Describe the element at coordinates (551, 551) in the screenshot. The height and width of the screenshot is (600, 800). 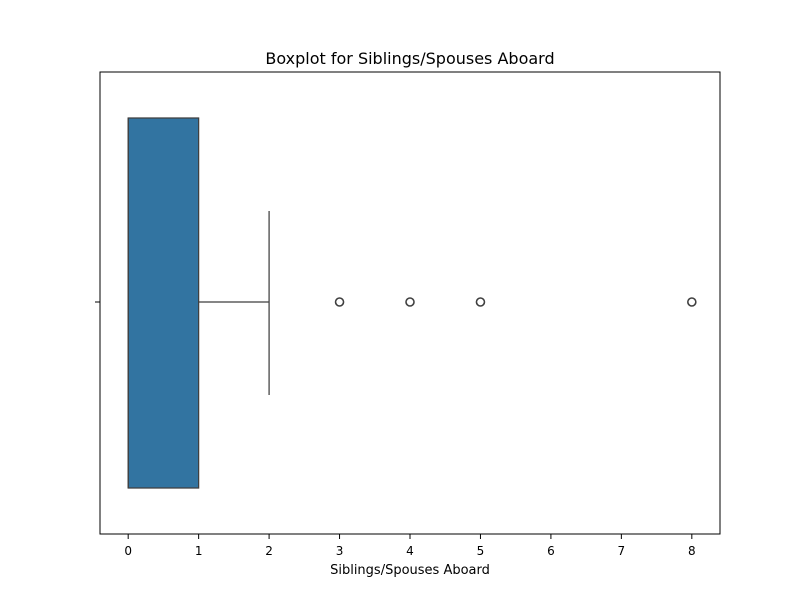
I see `x-tick-label: 6` at that location.